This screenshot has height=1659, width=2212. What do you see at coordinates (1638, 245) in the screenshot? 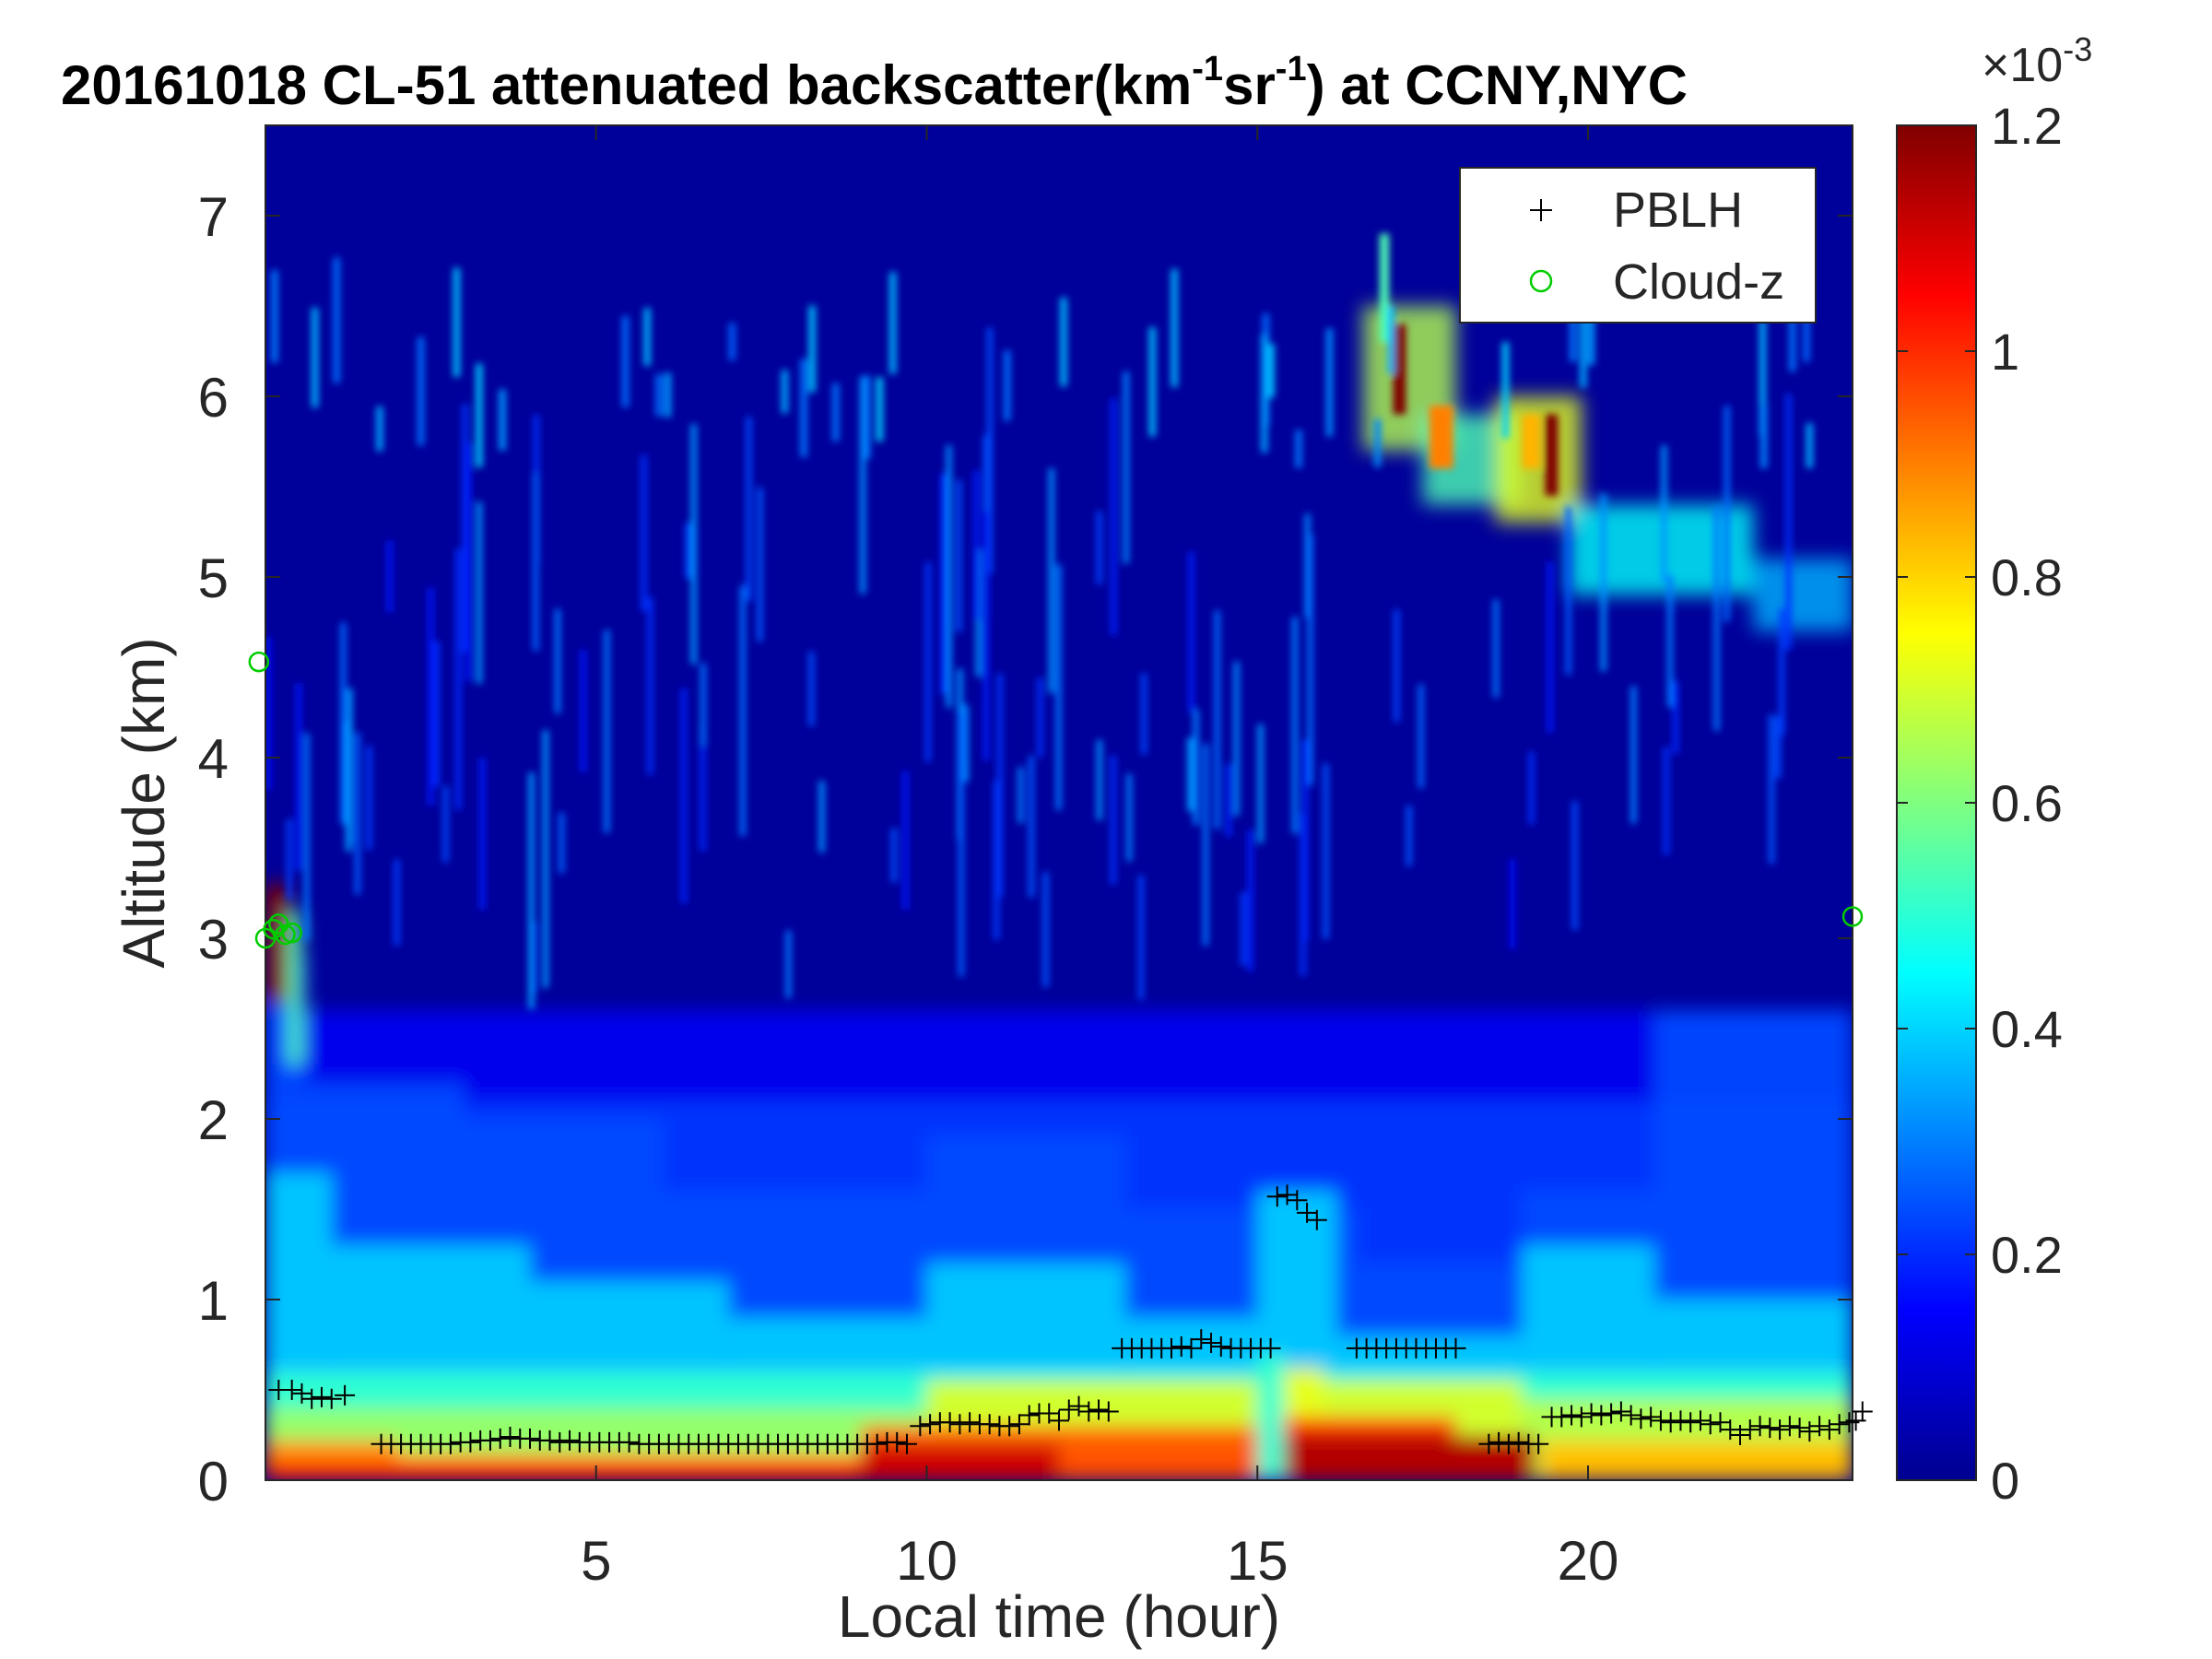
I see `legend: PBLH Cloud-z` at bounding box center [1638, 245].